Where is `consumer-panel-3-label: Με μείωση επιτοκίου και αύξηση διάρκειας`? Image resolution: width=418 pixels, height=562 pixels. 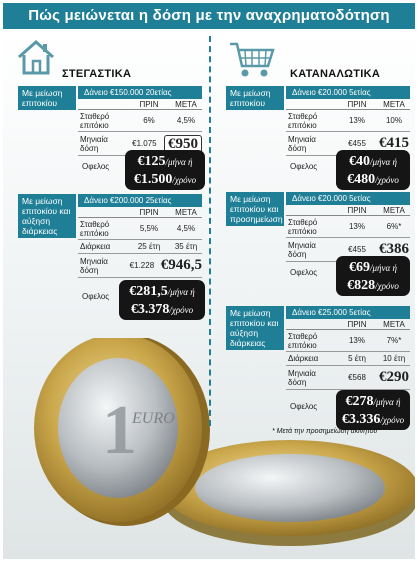
consumer-panel-3-label: Με μείωση επιτοκίου και αύξηση διάρκειας is located at coordinates (255, 328).